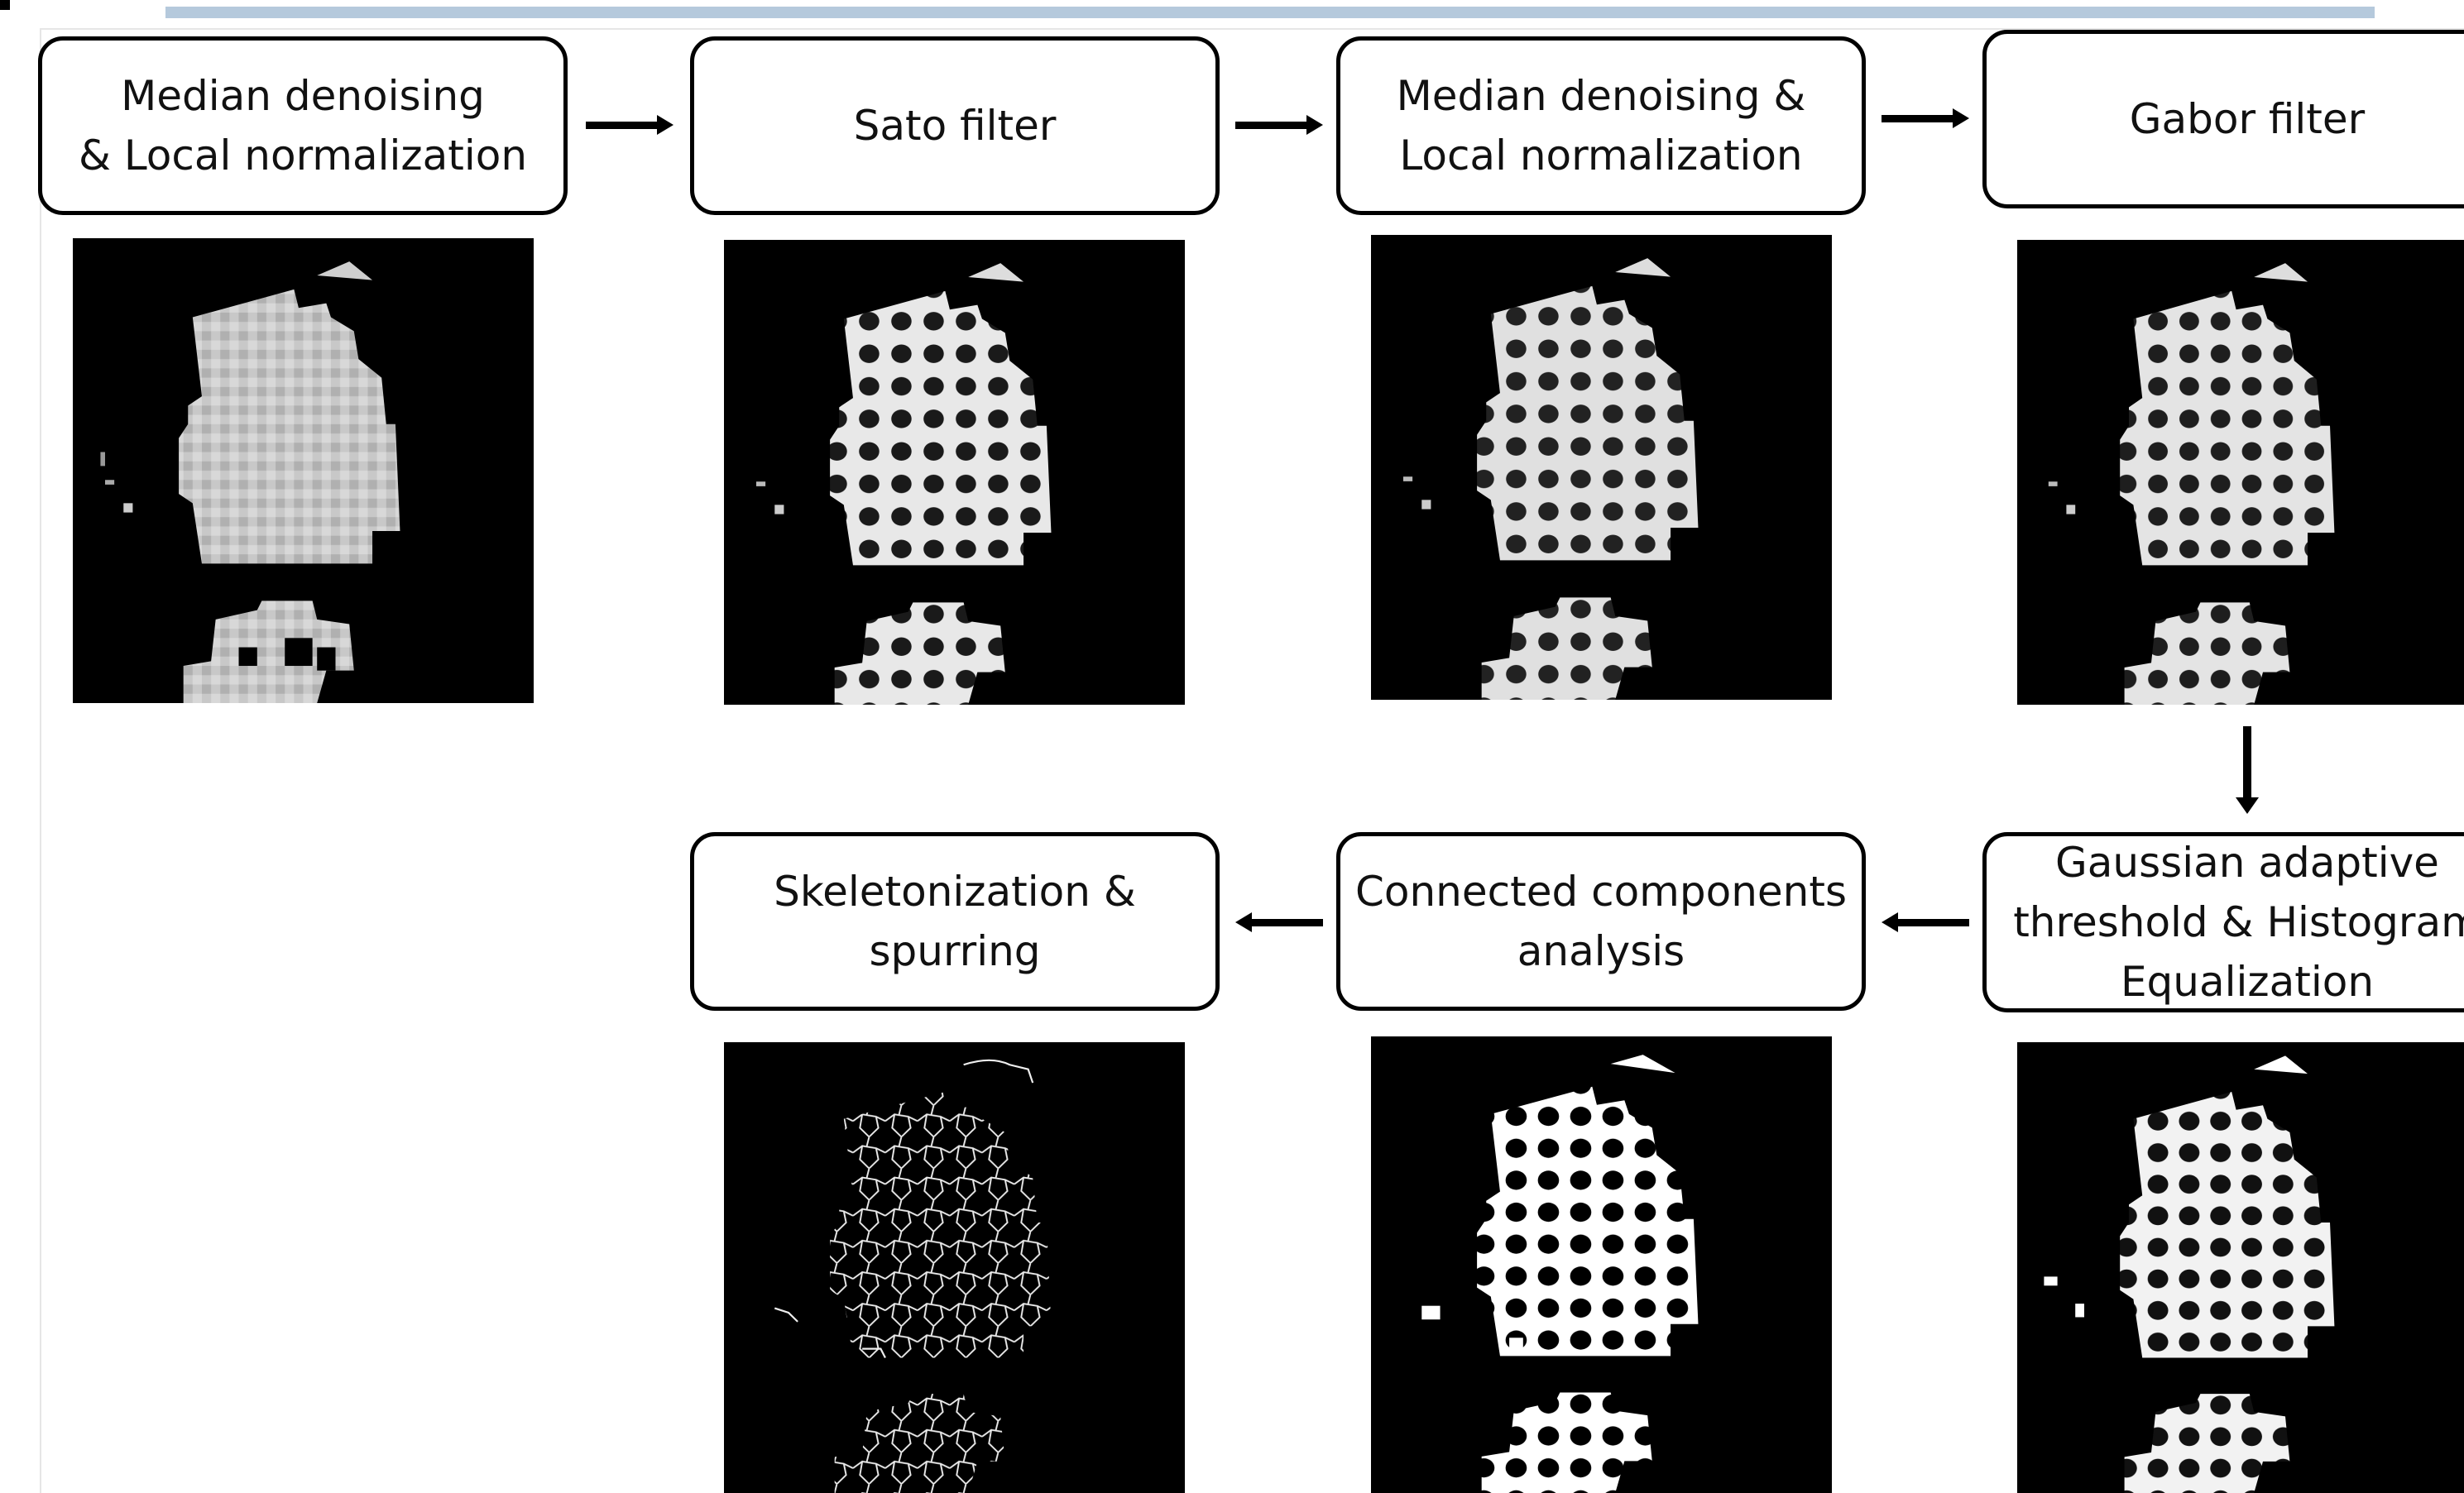 Image resolution: width=2464 pixels, height=1493 pixels. Describe the element at coordinates (2240, 472) in the screenshot. I see `image-tile-4-gabor` at that location.